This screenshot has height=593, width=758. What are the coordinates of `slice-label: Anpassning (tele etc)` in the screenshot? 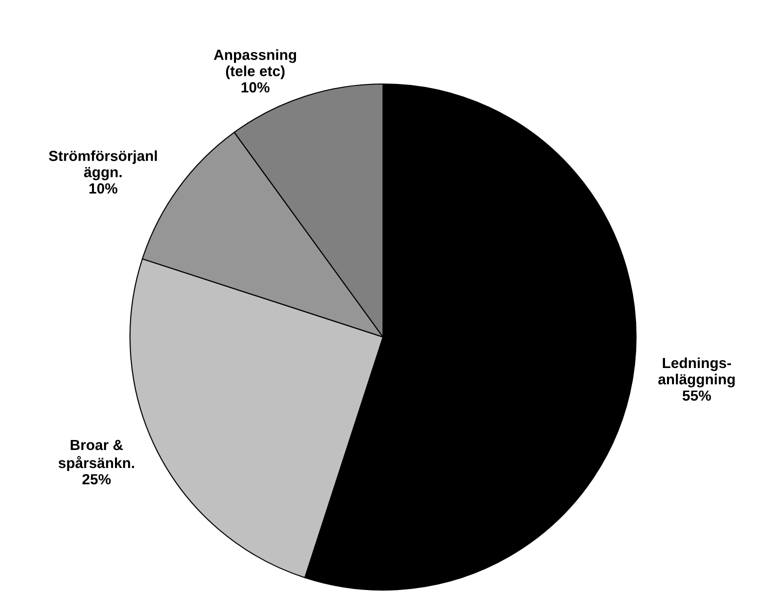 It's located at (255, 64).